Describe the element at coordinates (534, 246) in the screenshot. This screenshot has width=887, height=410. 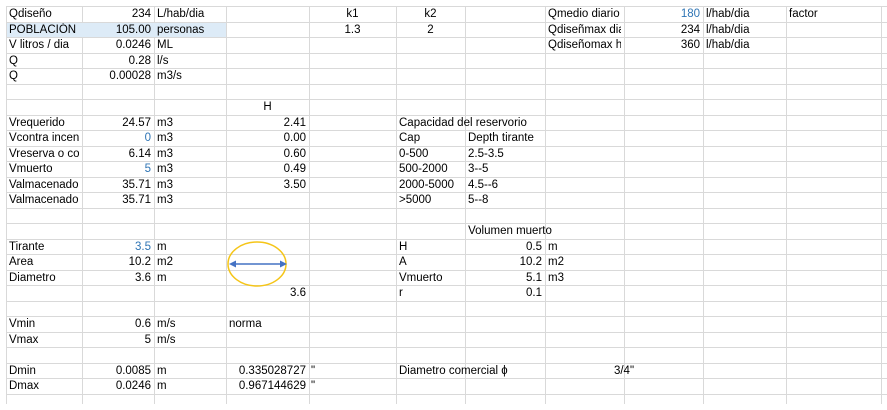
I see `cell-G16: 0.5` at that location.